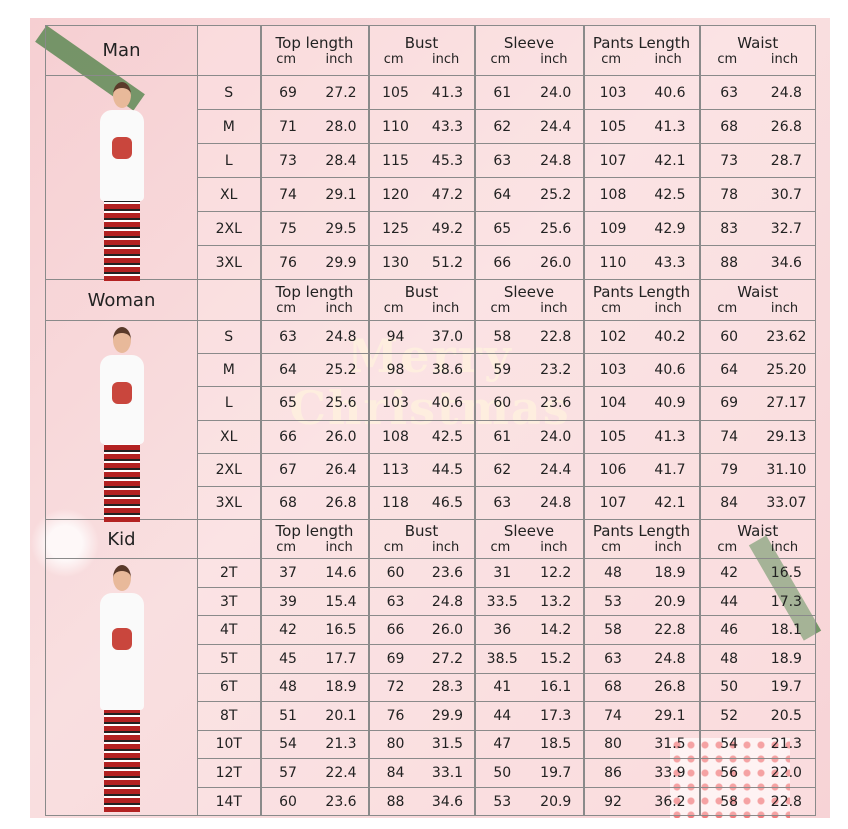  What do you see at coordinates (758, 503) in the screenshot?
I see `measurement-values: 84 33.07` at bounding box center [758, 503].